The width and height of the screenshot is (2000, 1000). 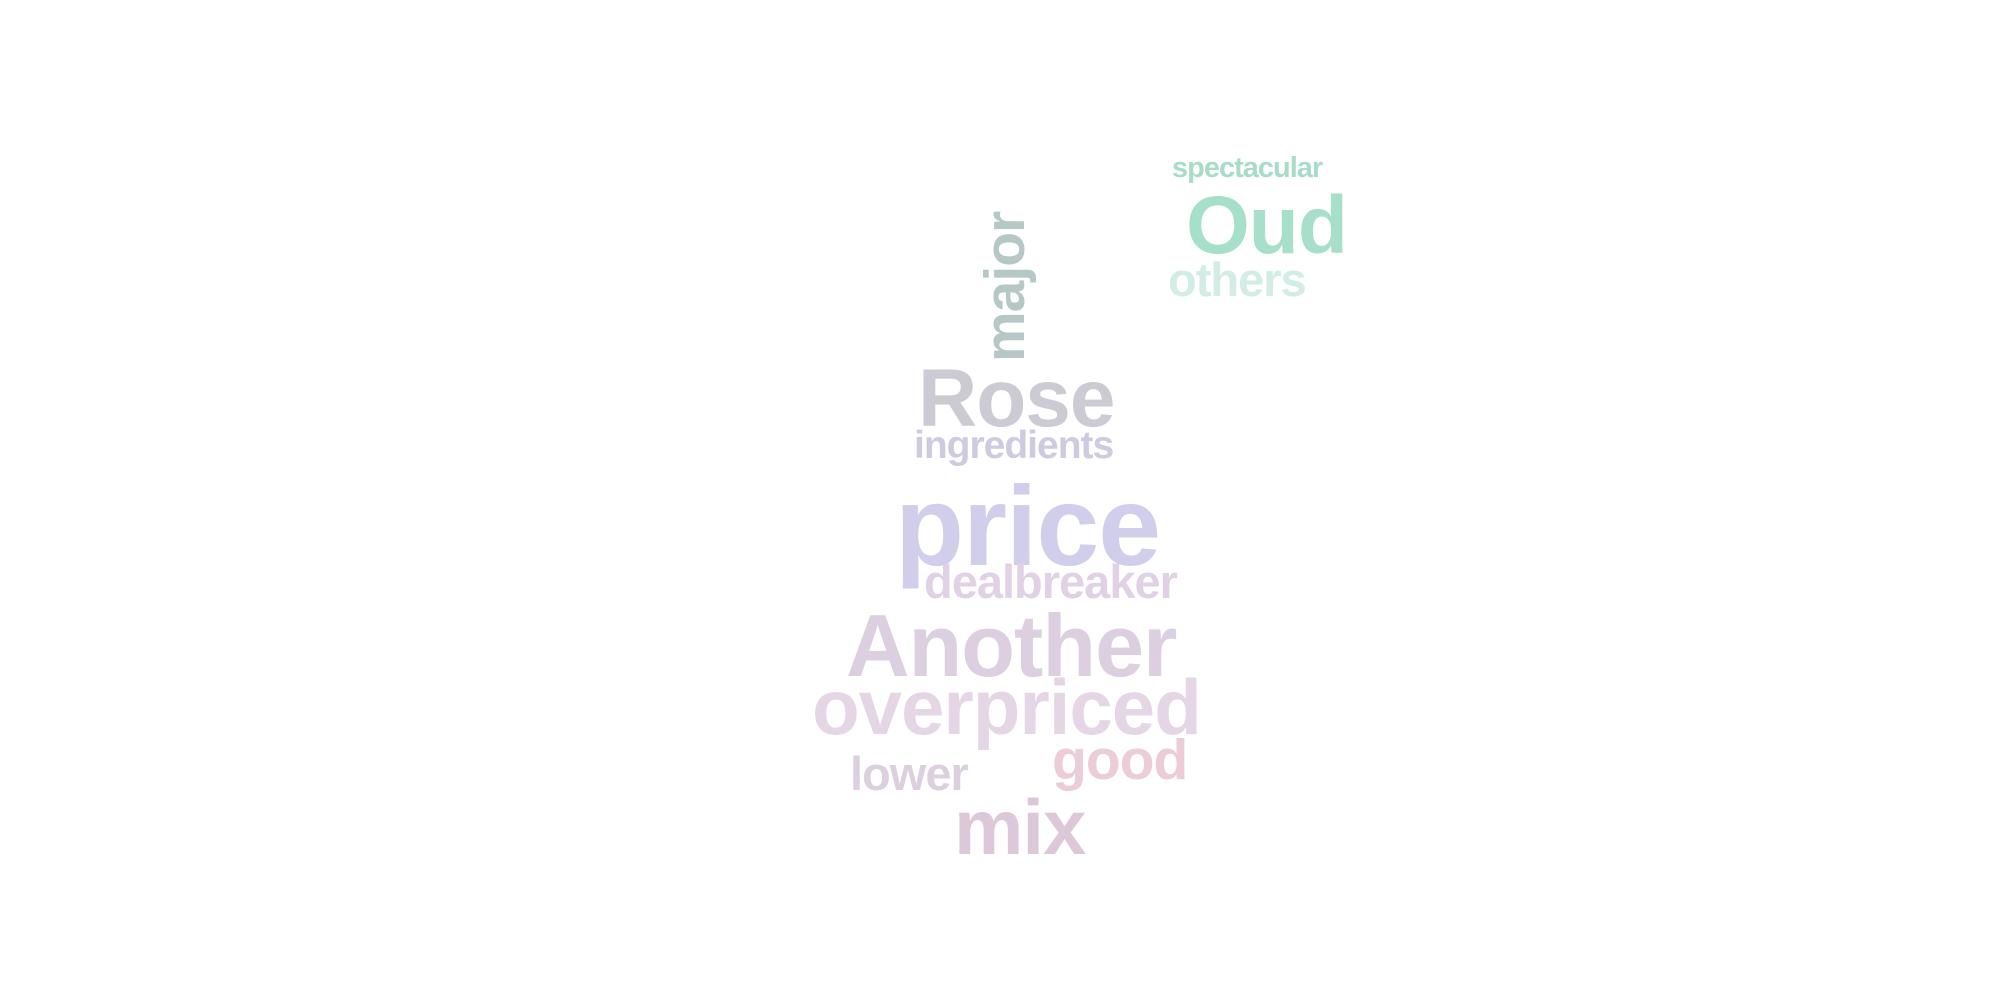 What do you see at coordinates (1020, 827) in the screenshot?
I see `word-mix: mix` at bounding box center [1020, 827].